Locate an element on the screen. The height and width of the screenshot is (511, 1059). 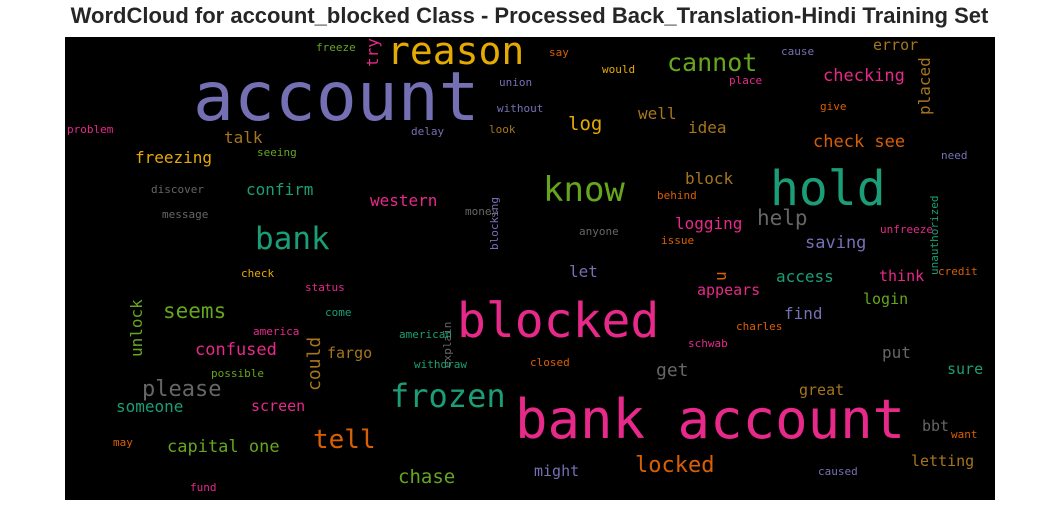
word-get: get is located at coordinates (672, 370).